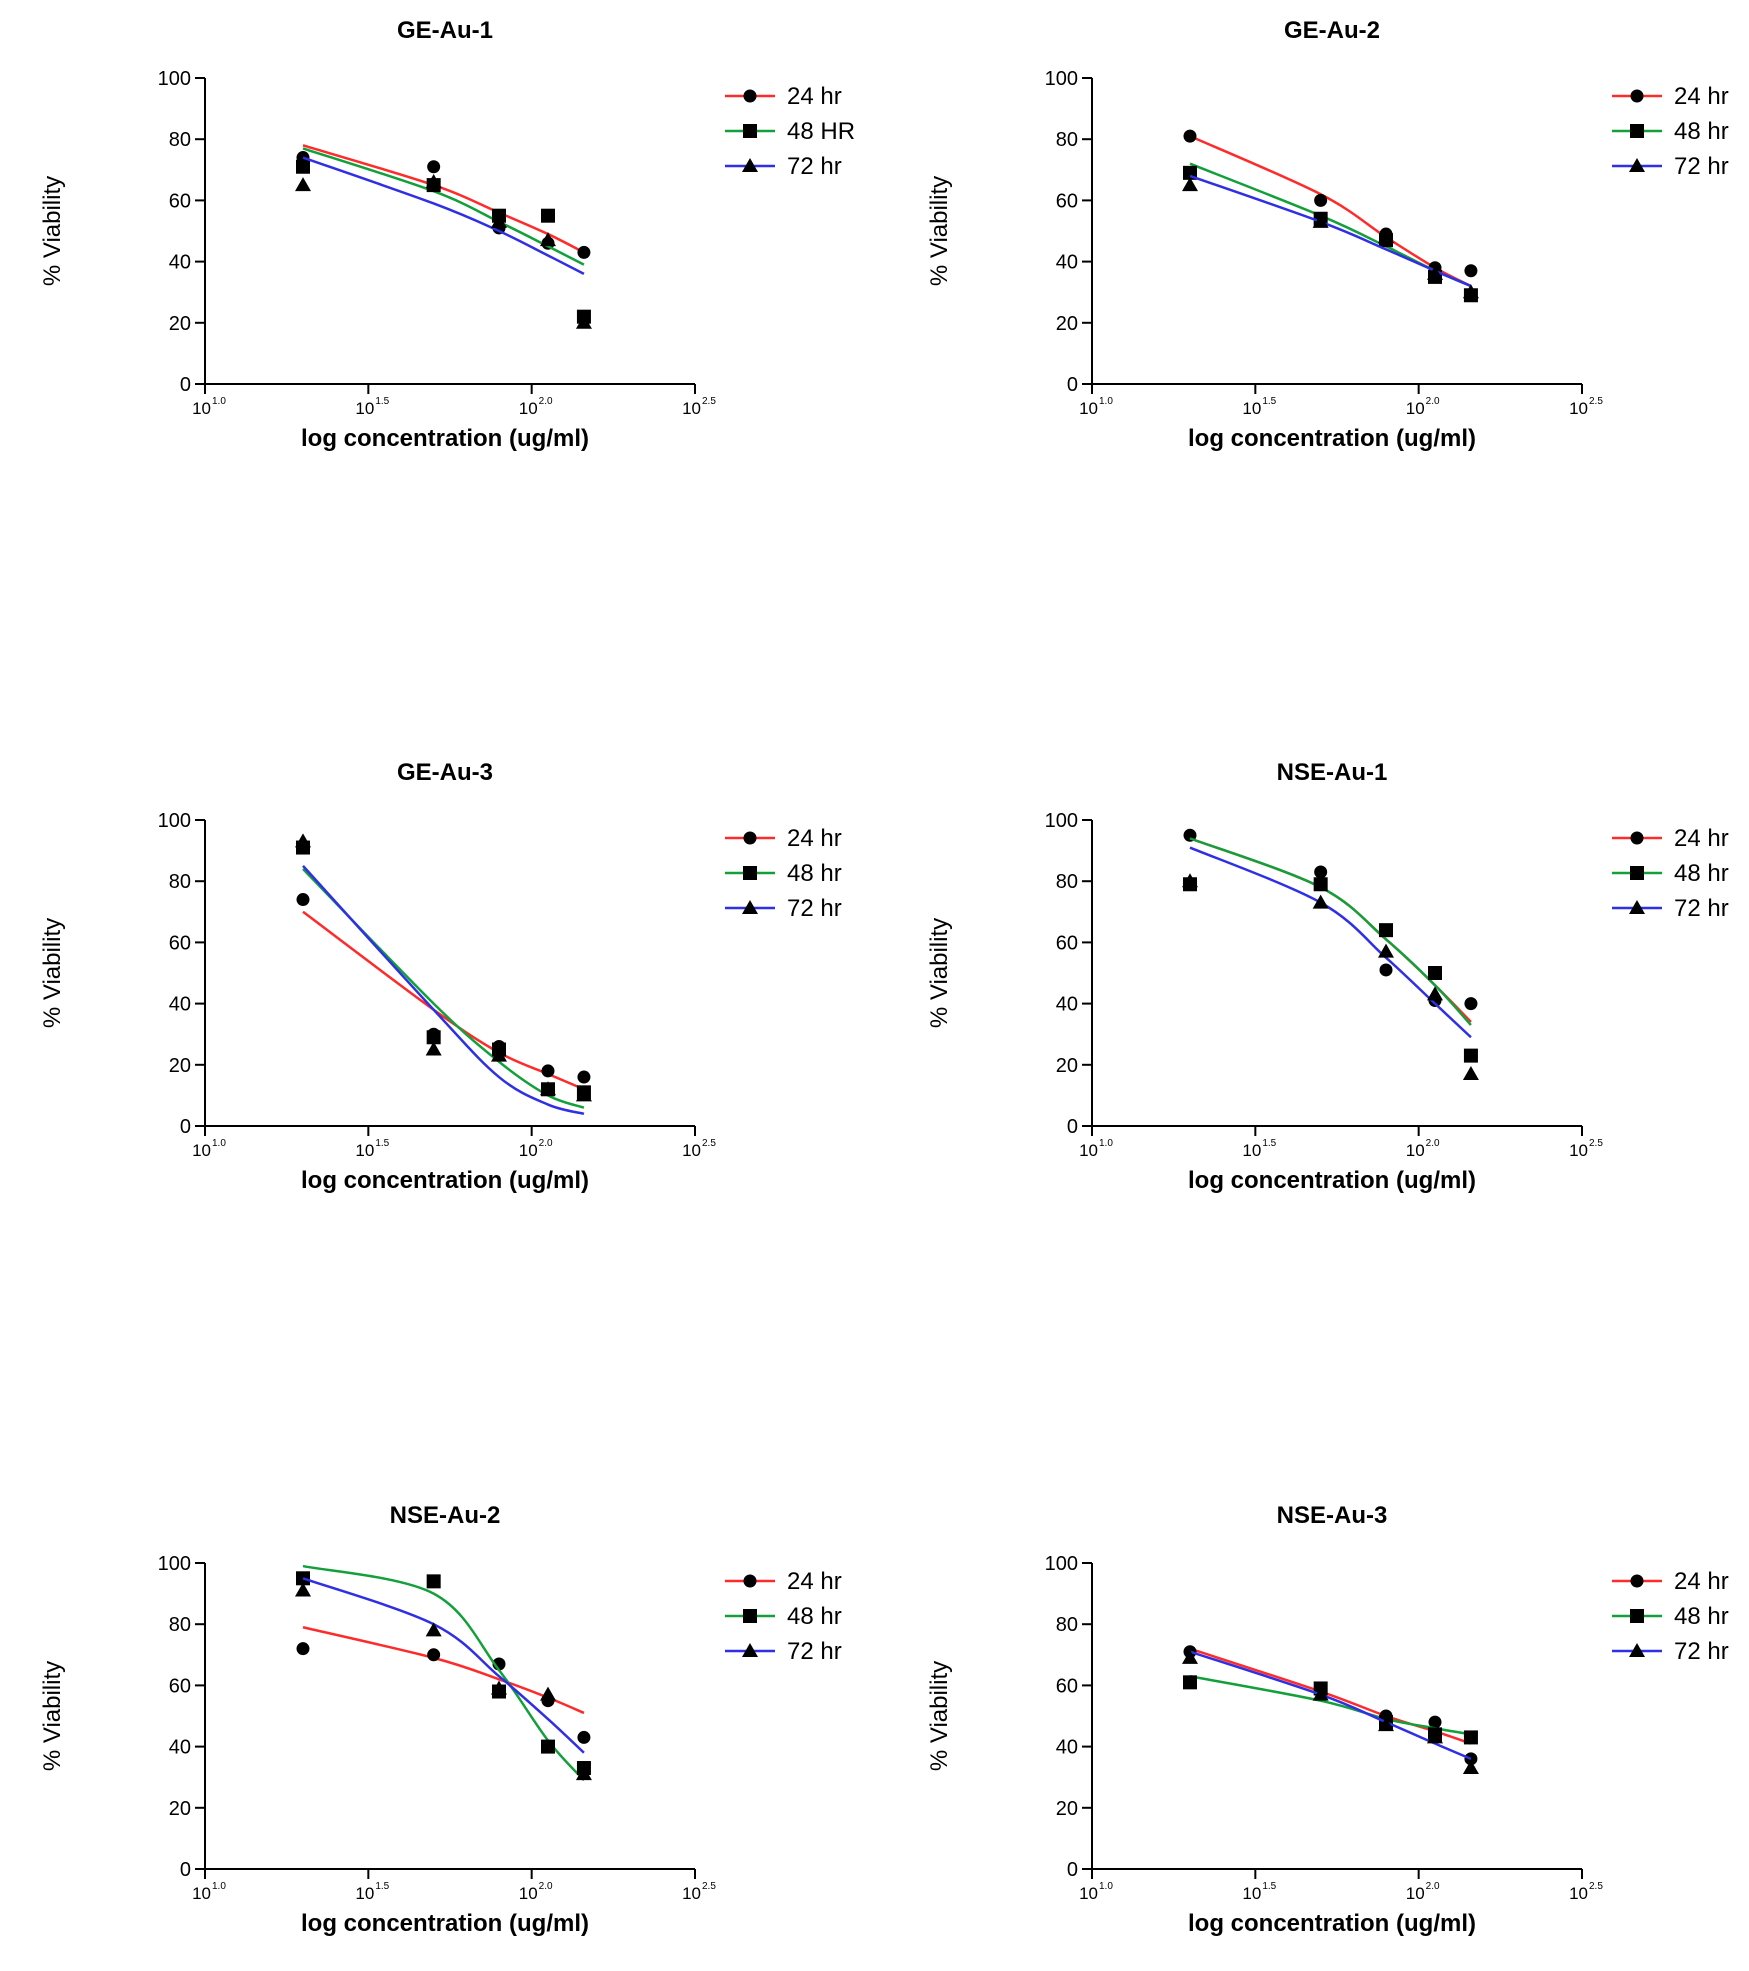 This screenshot has width=1749, height=1971. Describe the element at coordinates (445, 30) in the screenshot. I see `chart-title: GE-Au-1` at that location.